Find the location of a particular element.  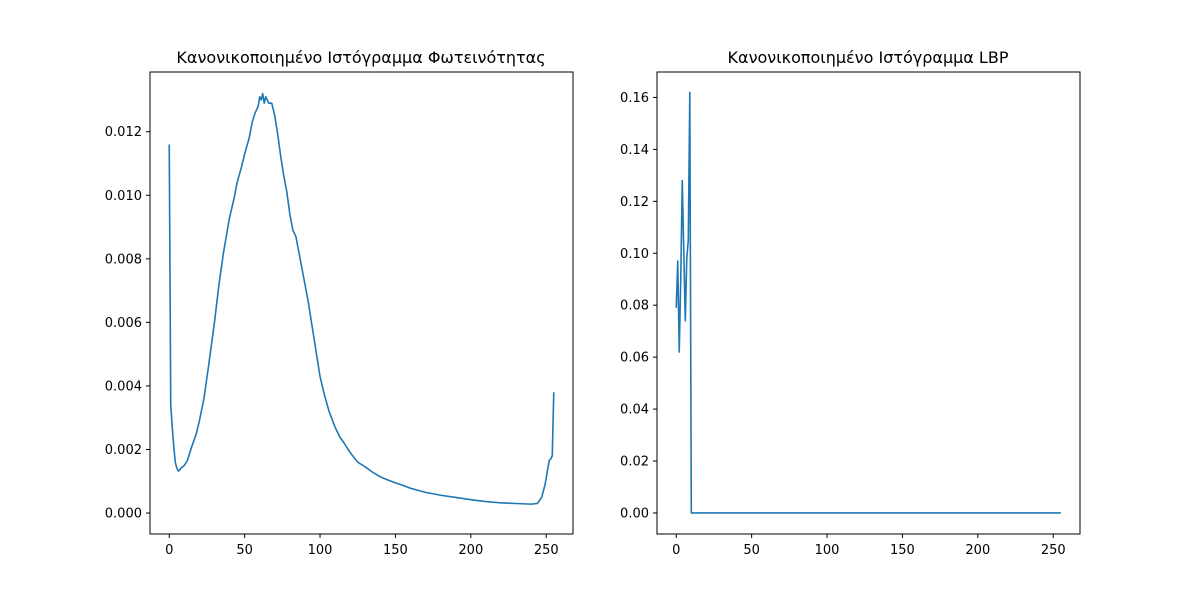

luminance-x-tick-label: 100 is located at coordinates (320, 550).